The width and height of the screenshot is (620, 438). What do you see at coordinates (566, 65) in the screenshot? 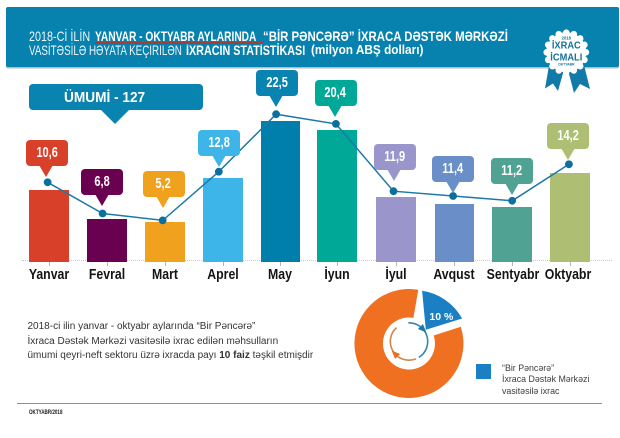
I see `svg-text: OKTYABR` at bounding box center [566, 65].